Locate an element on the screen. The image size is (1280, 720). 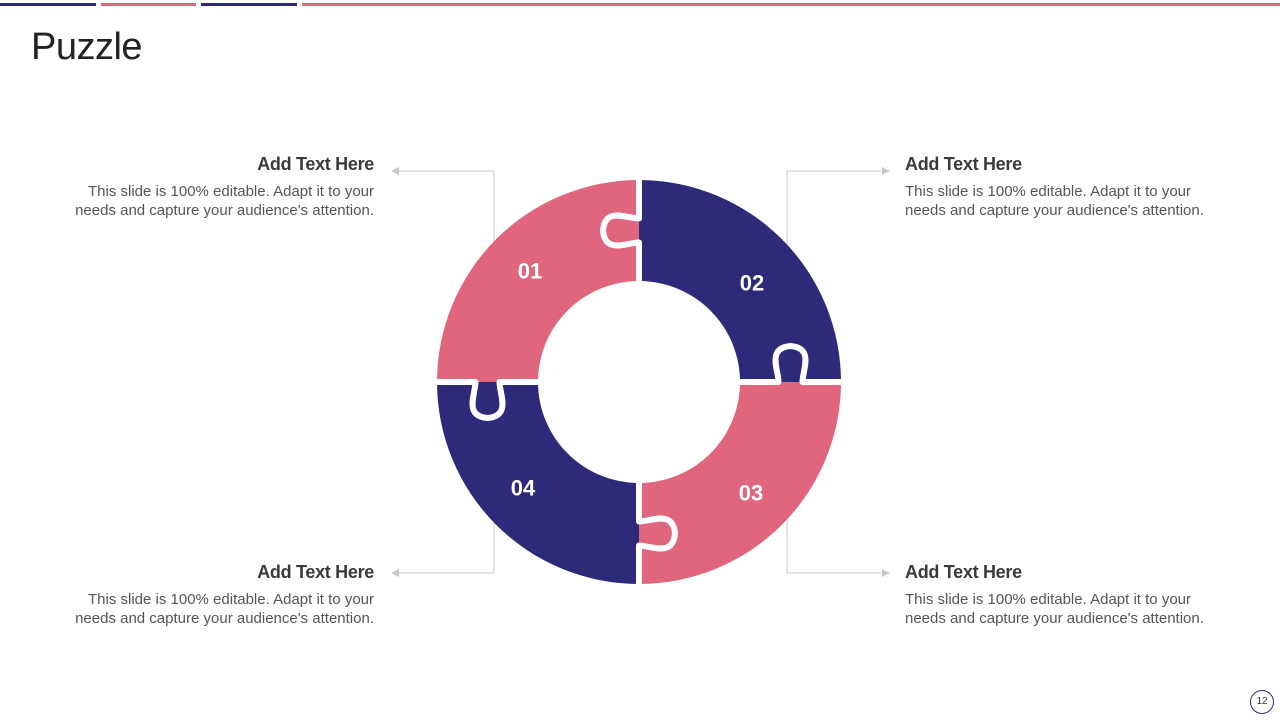
piece-number-label: 02 is located at coordinates (752, 283).